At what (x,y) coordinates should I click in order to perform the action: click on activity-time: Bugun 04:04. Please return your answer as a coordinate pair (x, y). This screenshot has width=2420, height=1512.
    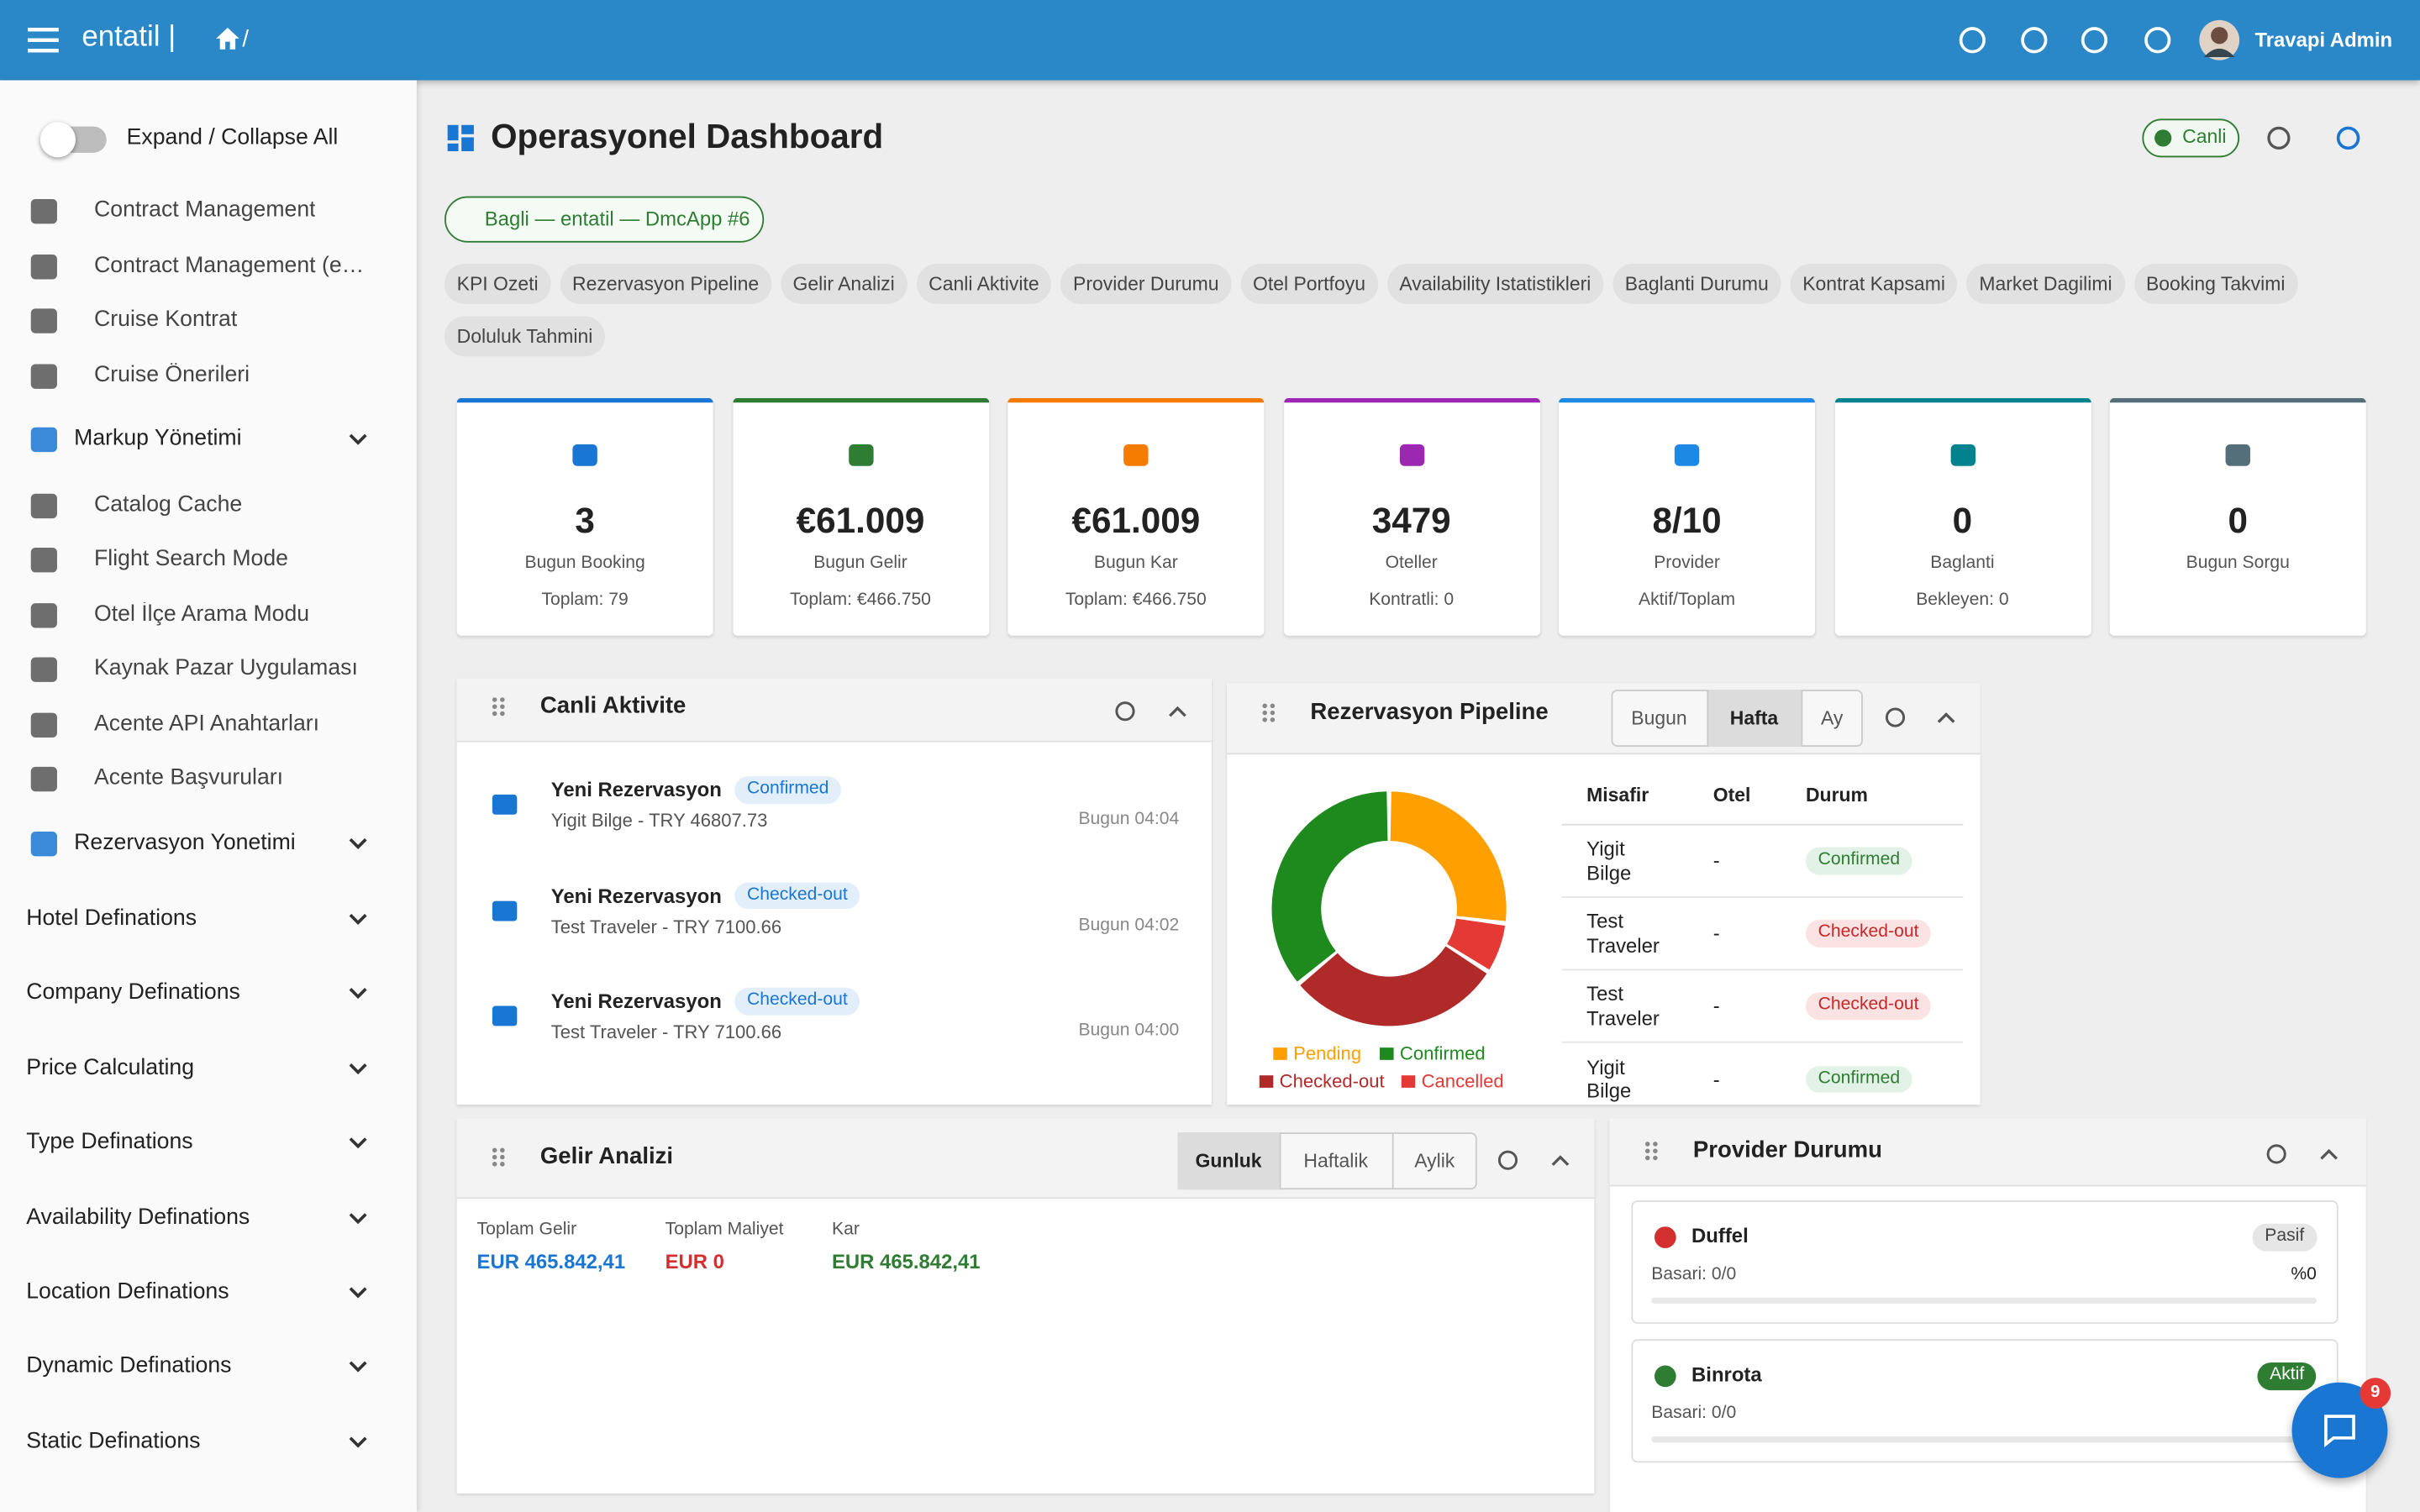
    Looking at the image, I should click on (1129, 819).